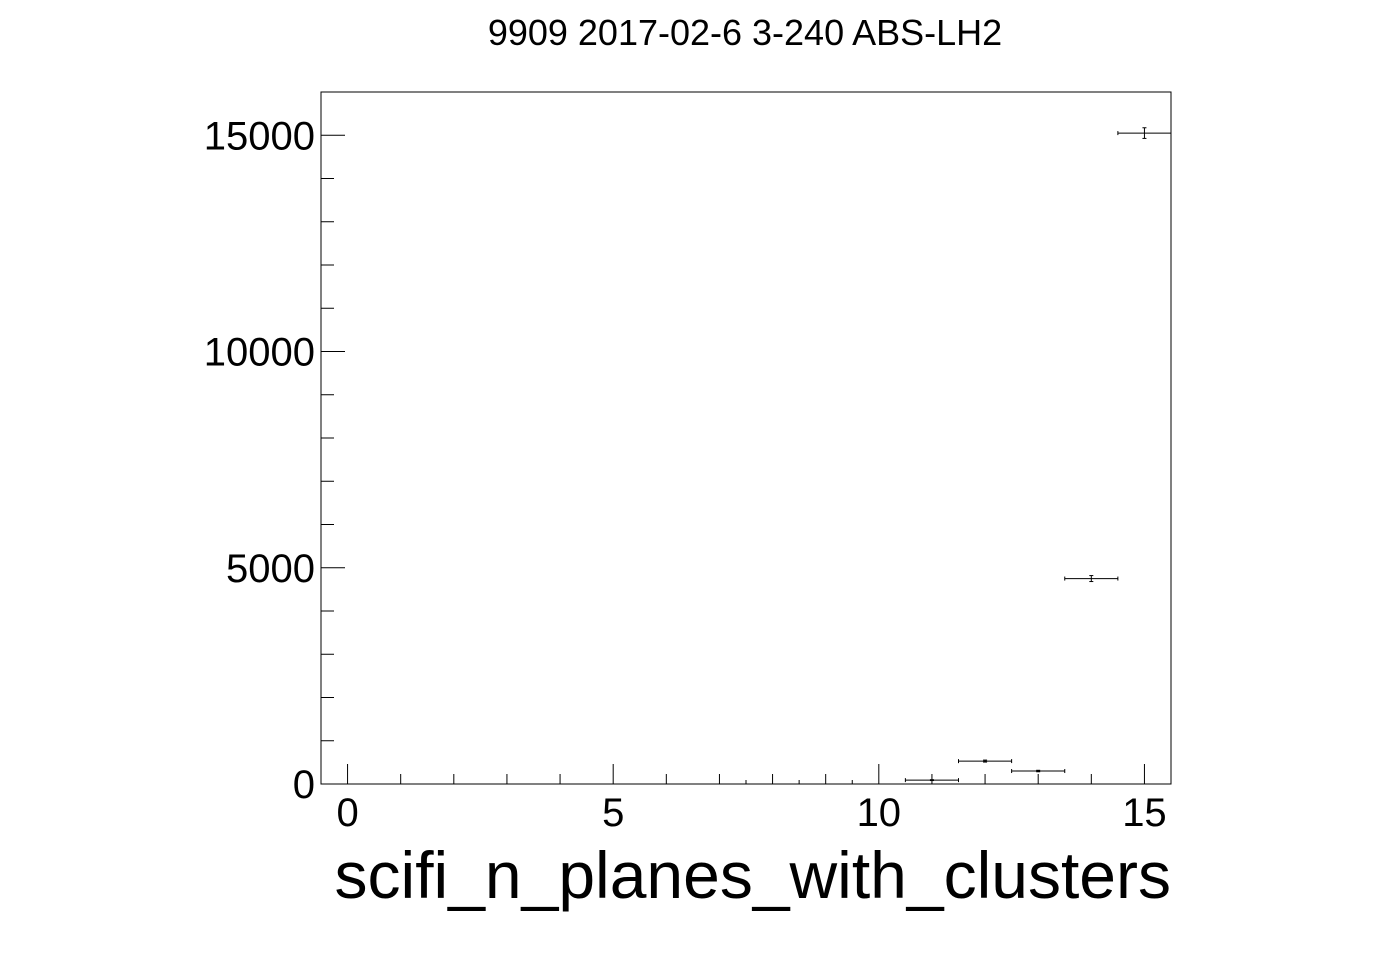  What do you see at coordinates (1144, 813) in the screenshot?
I see `x-tick-label: 15` at bounding box center [1144, 813].